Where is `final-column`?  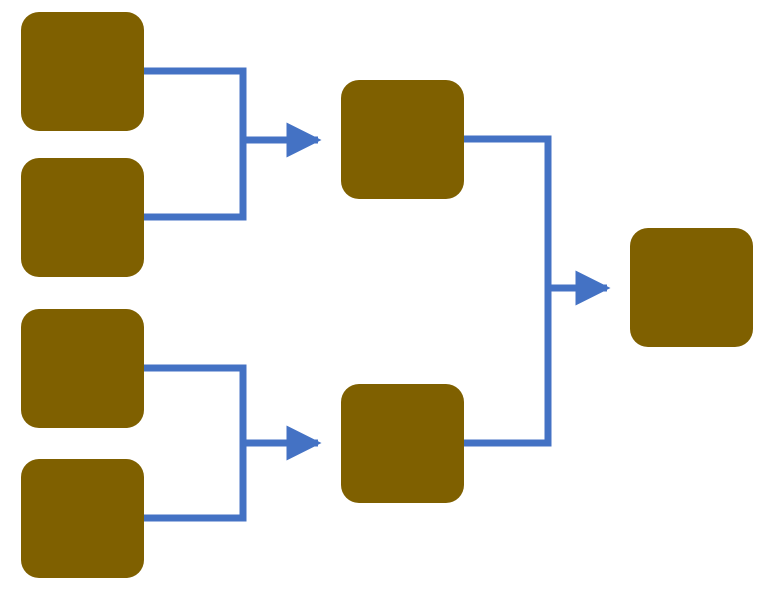 final-column is located at coordinates (691, 287).